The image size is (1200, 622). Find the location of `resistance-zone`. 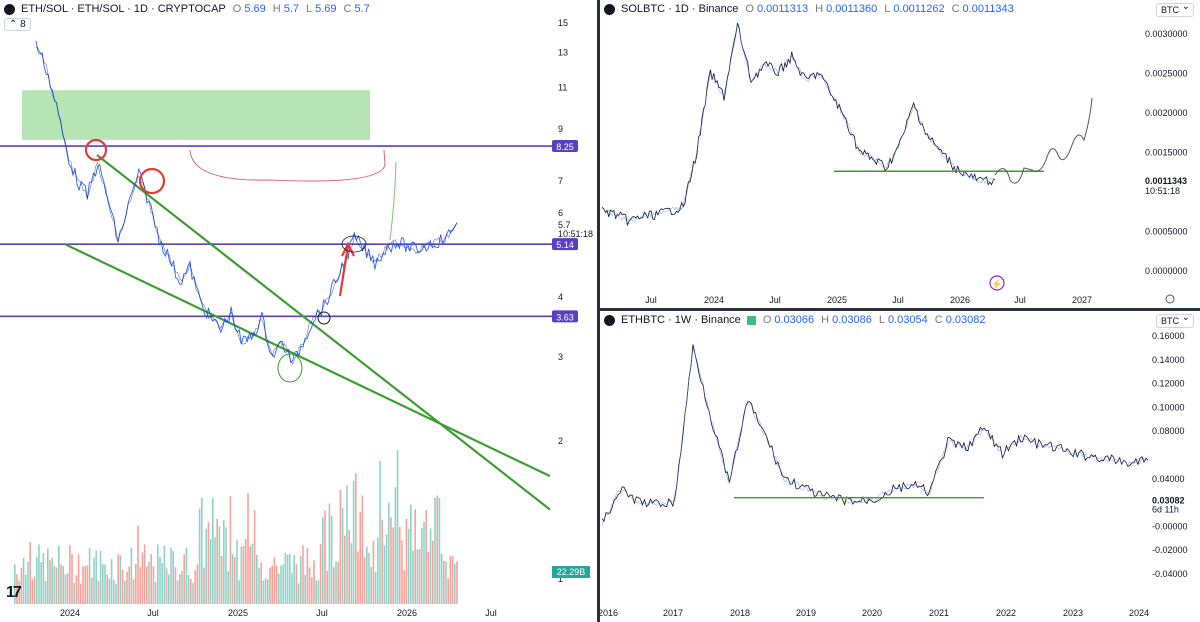

resistance-zone is located at coordinates (196, 115).